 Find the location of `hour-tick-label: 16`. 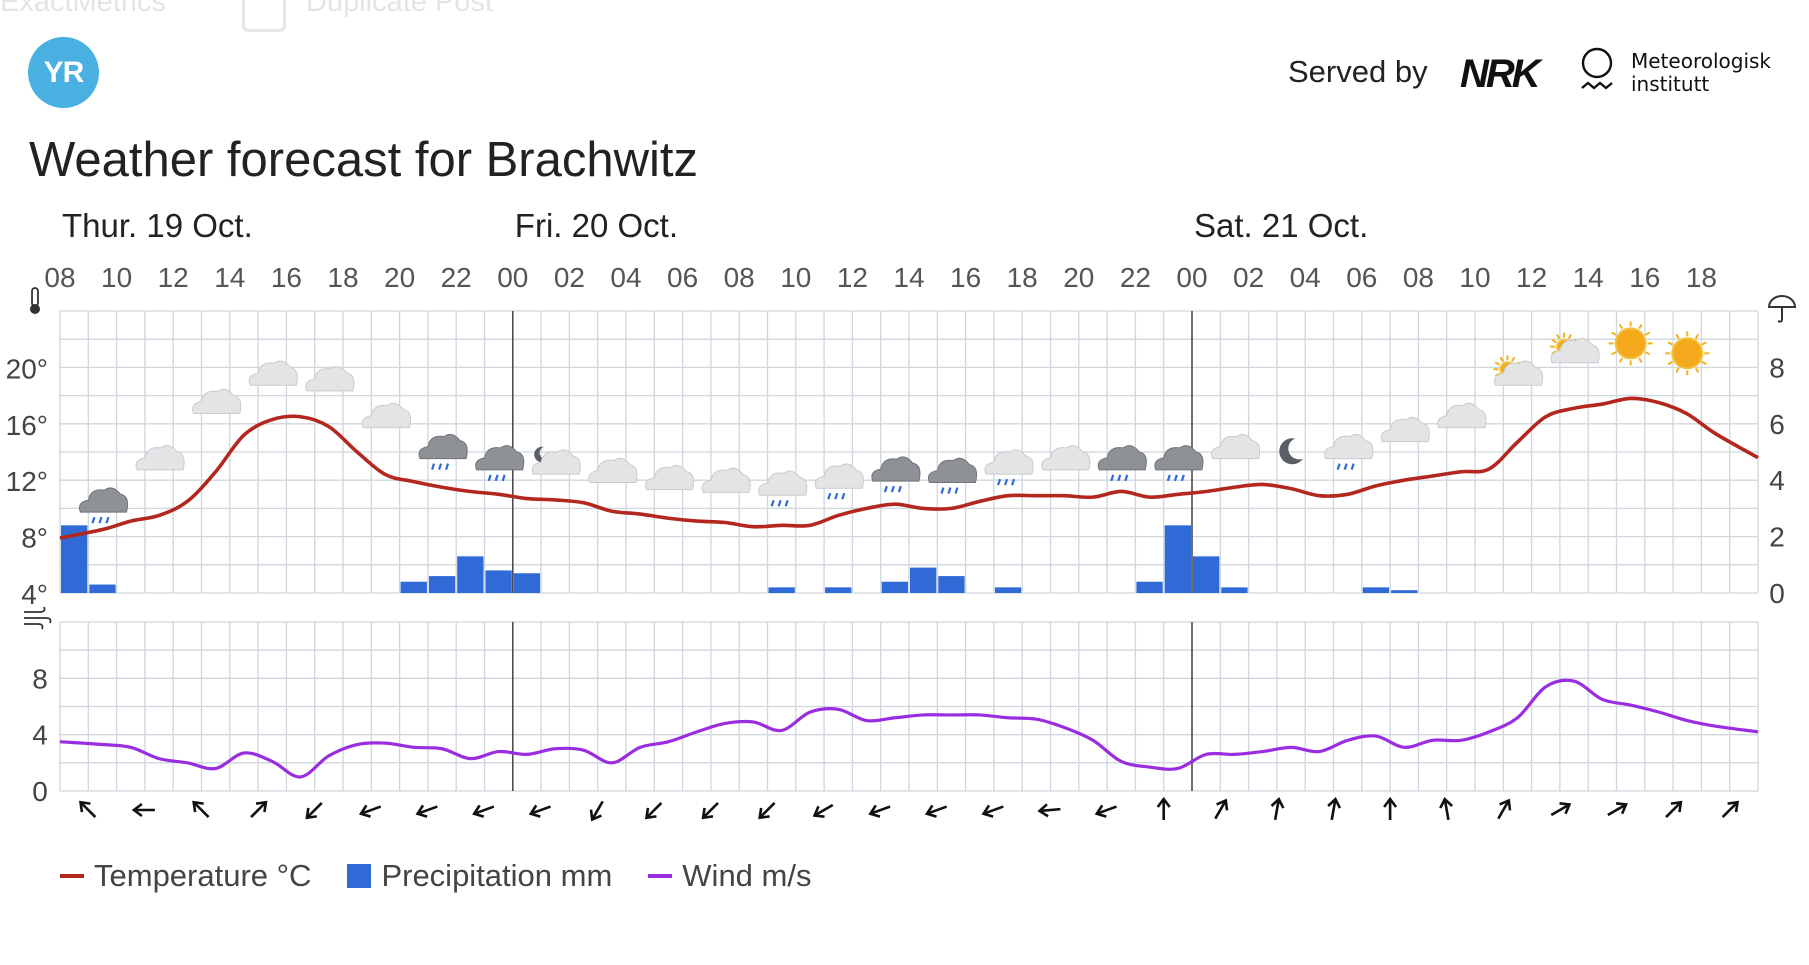

hour-tick-label: 16 is located at coordinates (286, 277).